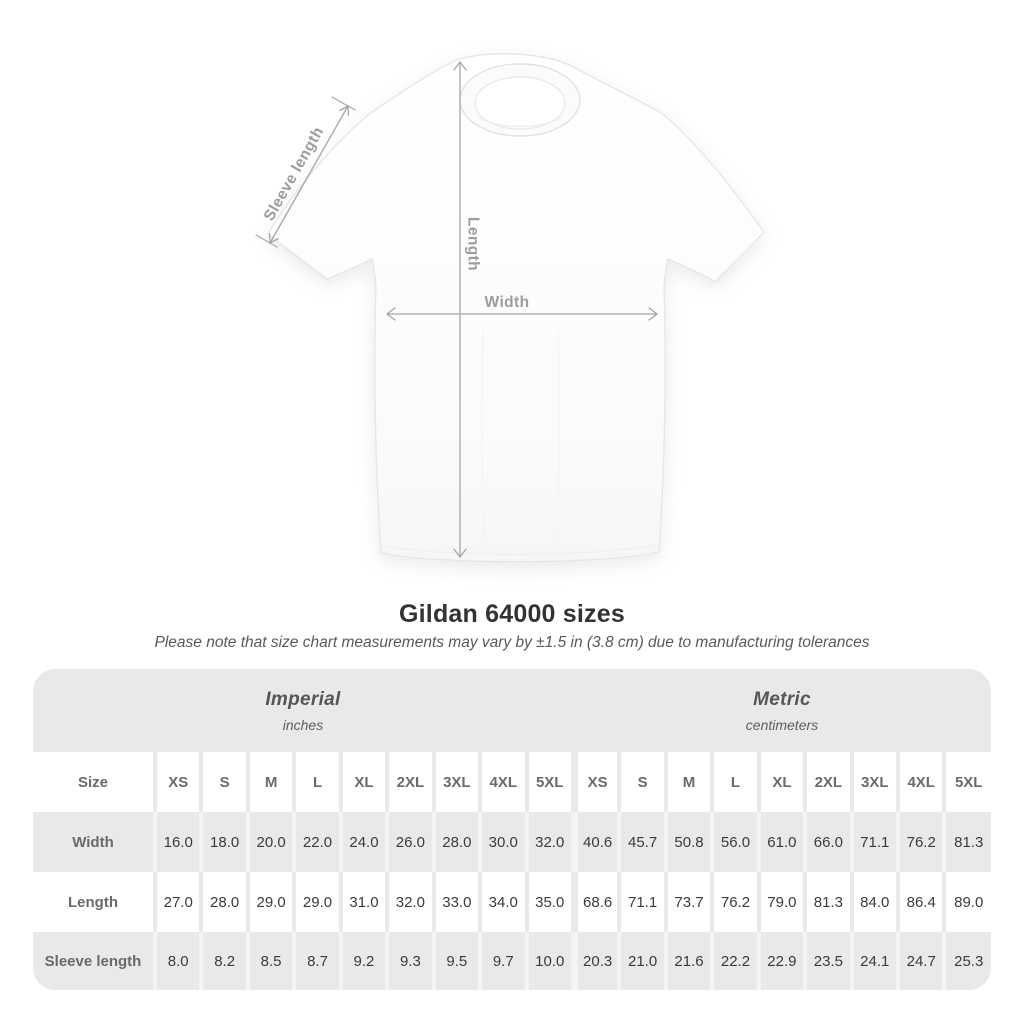  Describe the element at coordinates (828, 961) in the screenshot. I see `value-cell: 23.5` at that location.